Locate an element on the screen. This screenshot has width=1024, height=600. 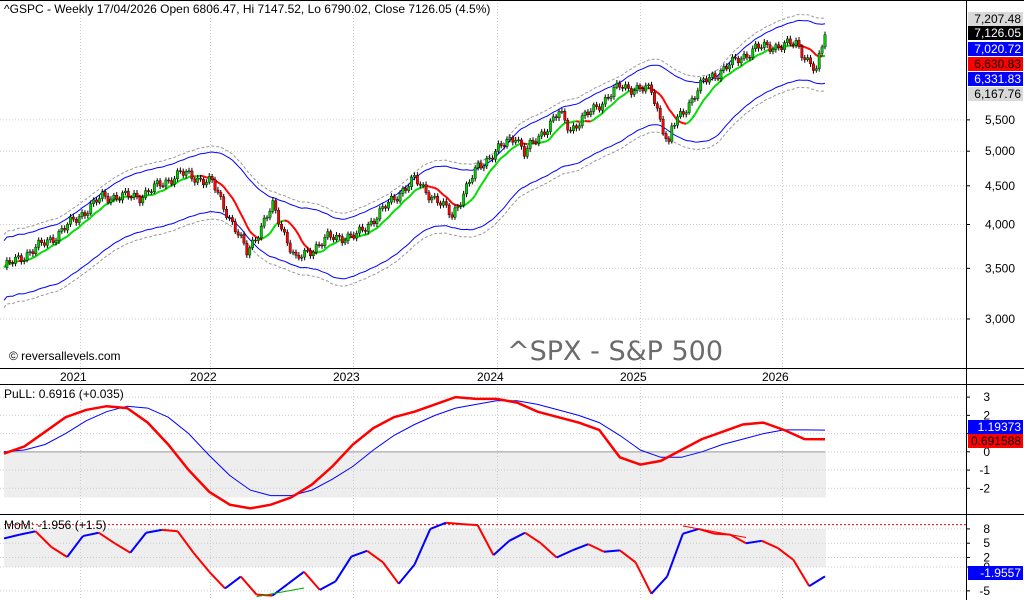
bearish-divergence-line is located at coordinates (714, 531).